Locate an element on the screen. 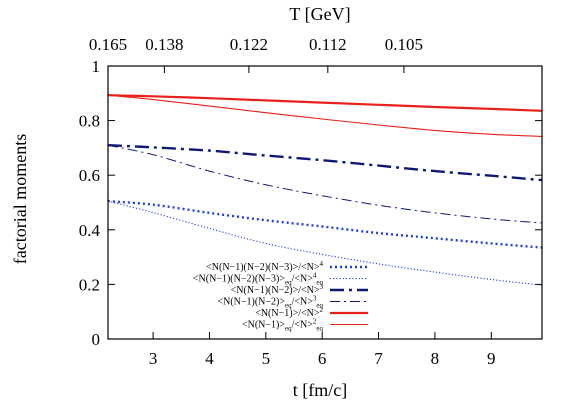 The image size is (581, 407). x-tick-label: 4 is located at coordinates (209, 358).